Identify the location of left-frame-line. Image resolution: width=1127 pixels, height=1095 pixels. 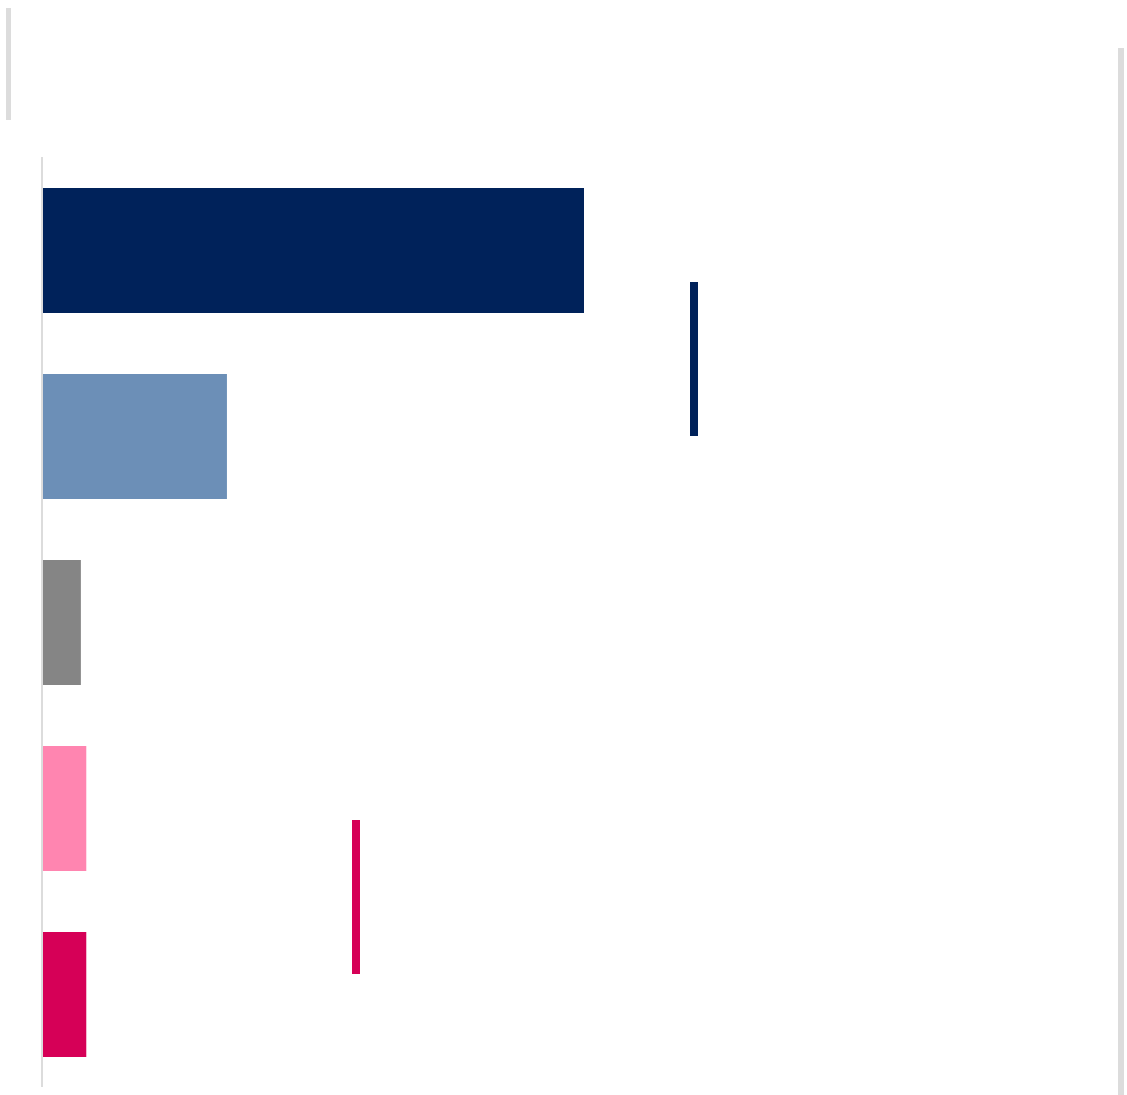
(8, 64).